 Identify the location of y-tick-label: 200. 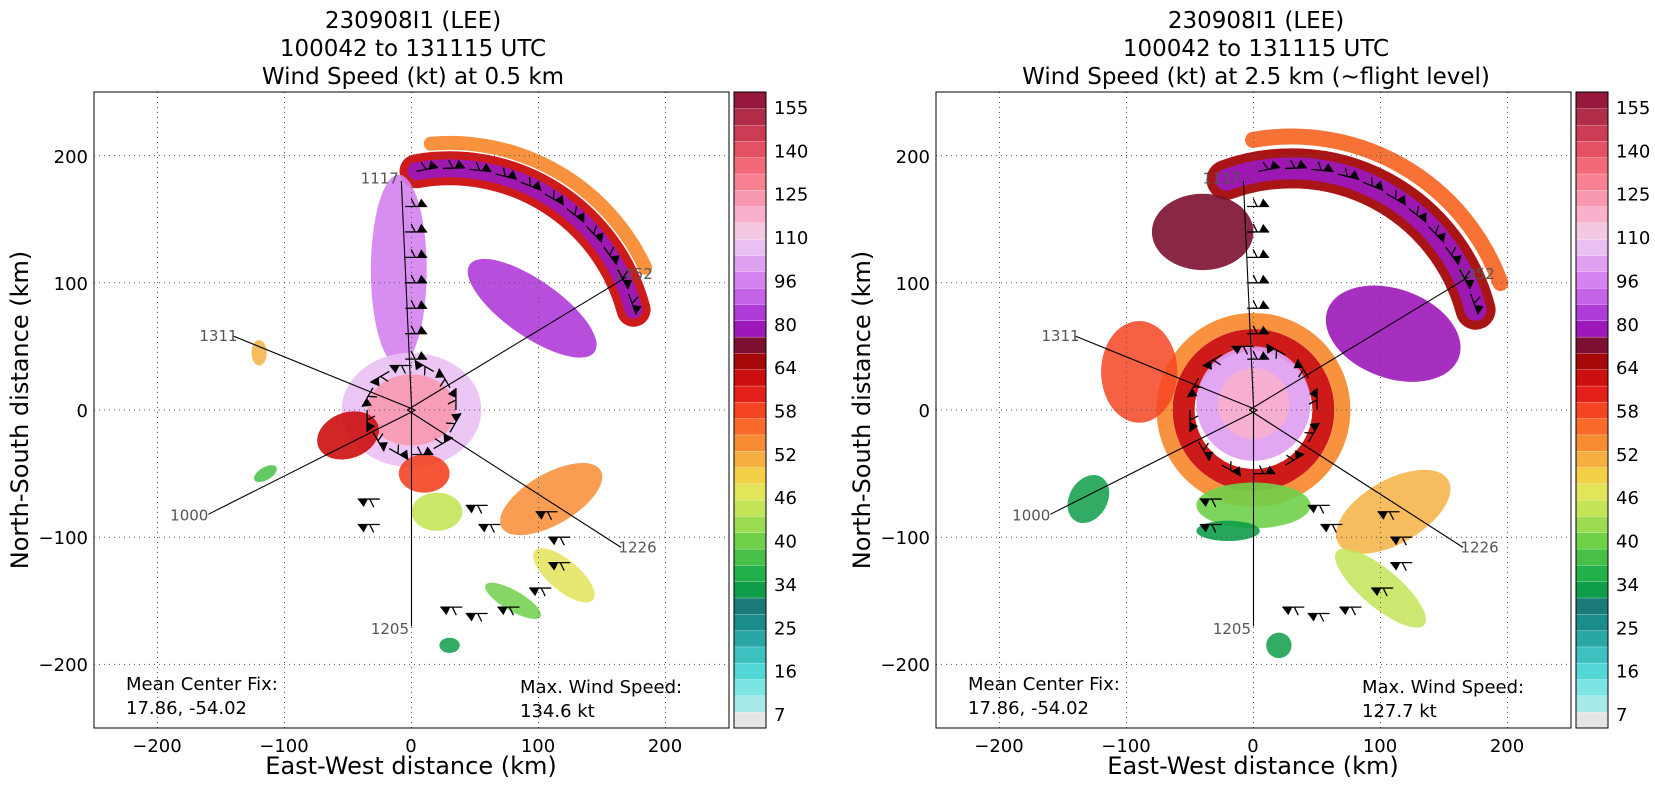
(71, 157).